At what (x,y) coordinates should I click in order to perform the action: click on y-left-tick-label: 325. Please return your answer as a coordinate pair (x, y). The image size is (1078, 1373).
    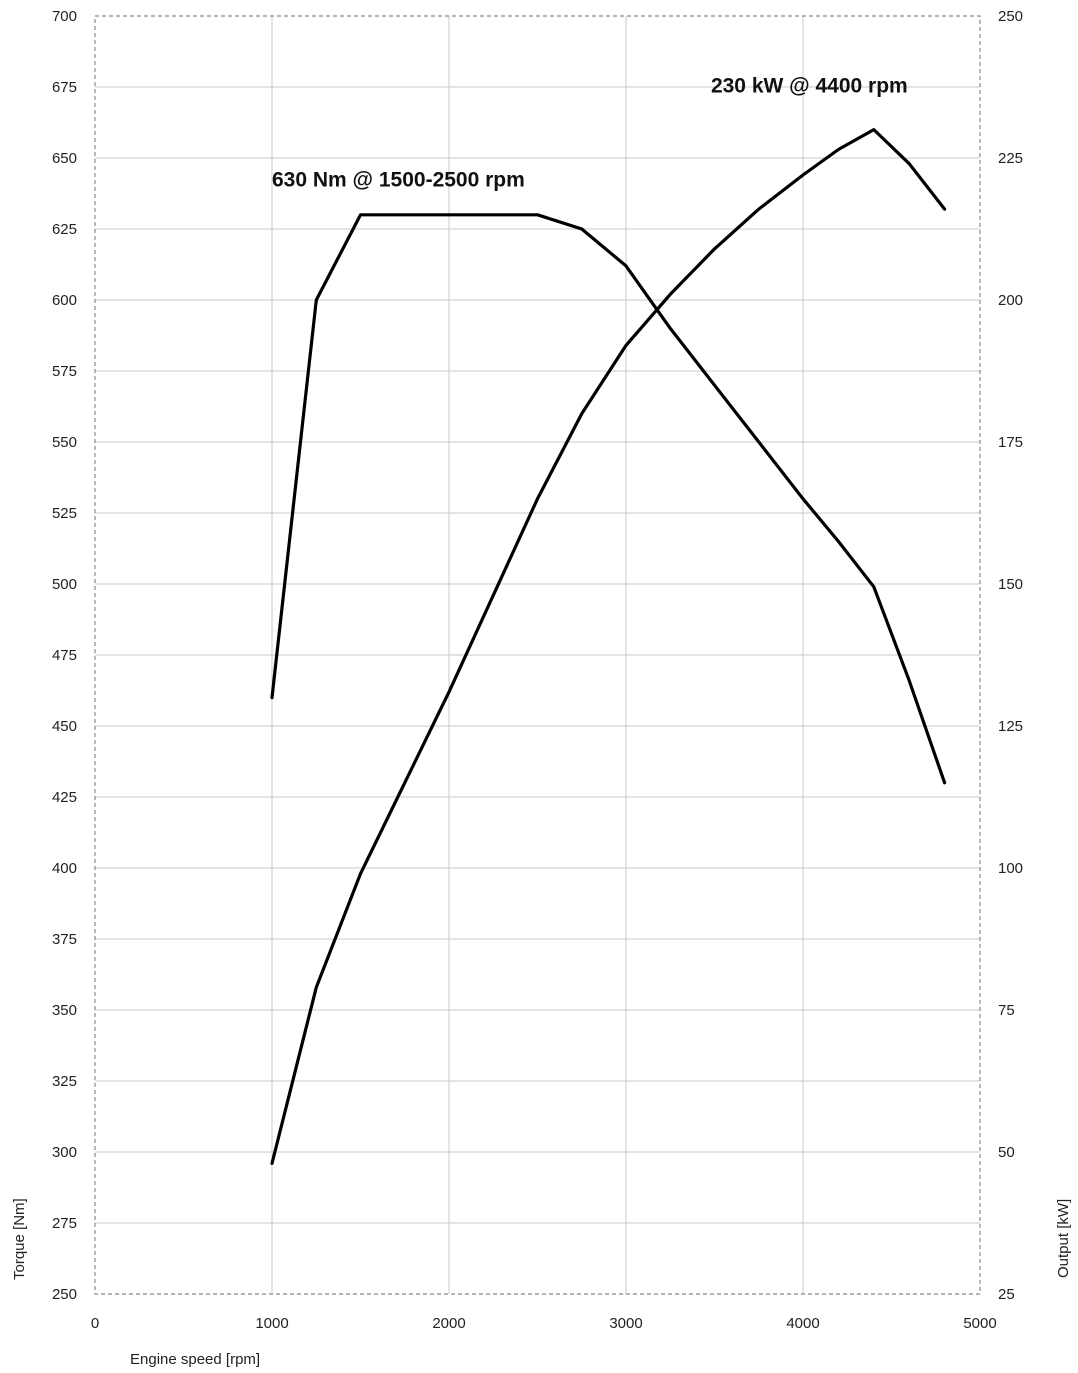
    Looking at the image, I should click on (64, 1081).